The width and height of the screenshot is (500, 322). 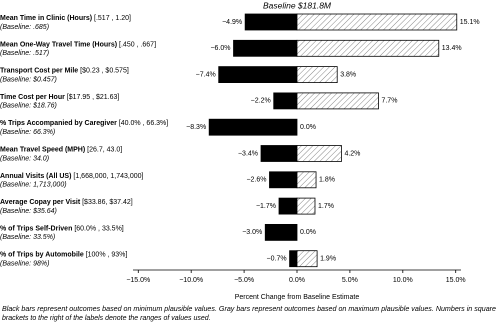 What do you see at coordinates (261, 101) in the screenshot?
I see `value-label: −2.2%` at bounding box center [261, 101].